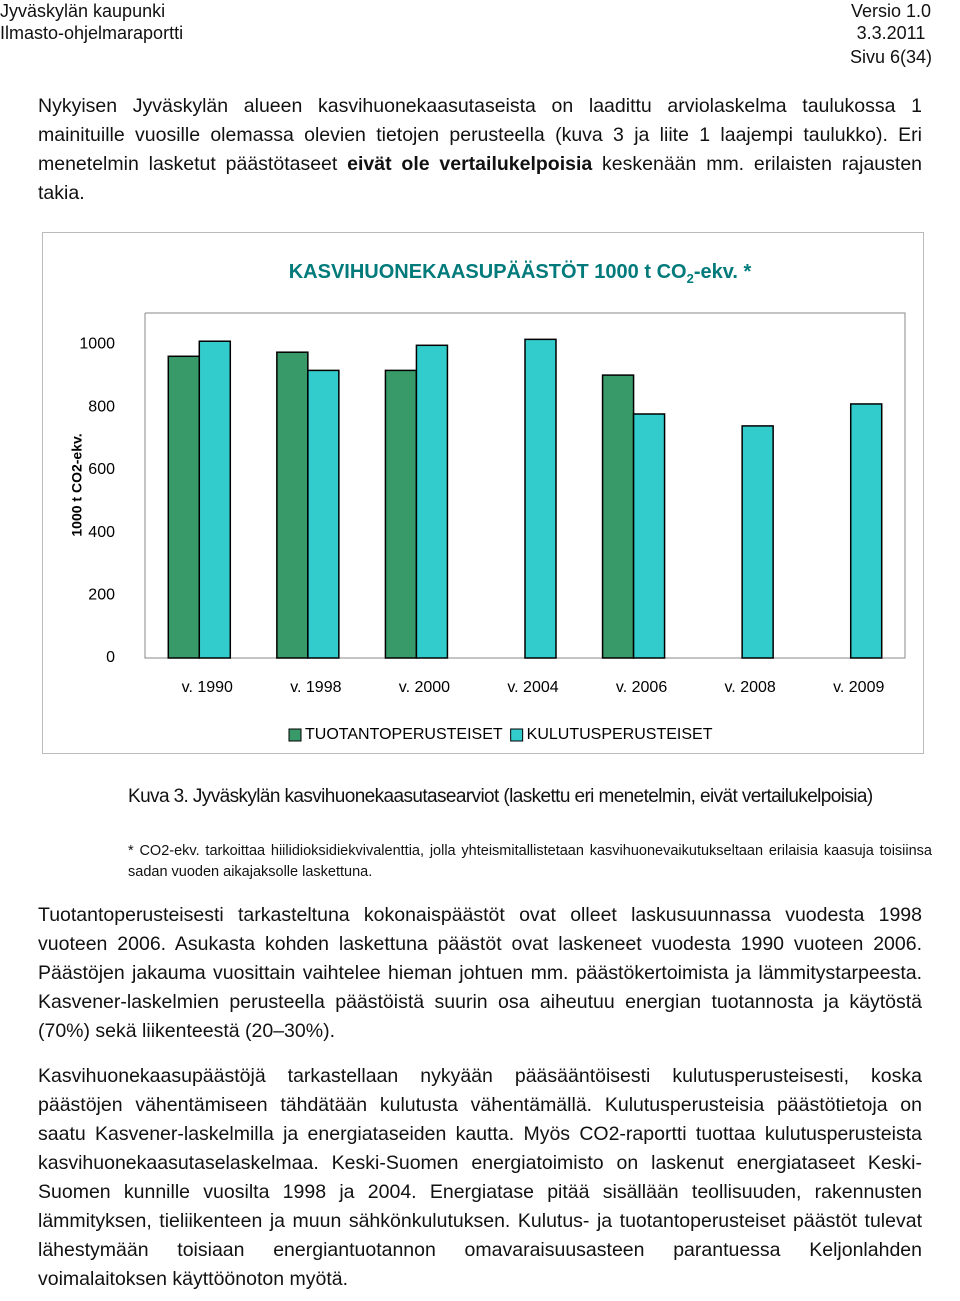  What do you see at coordinates (92, 33) in the screenshot?
I see `report-name: Ilmasto-ohjelmaraportti` at bounding box center [92, 33].